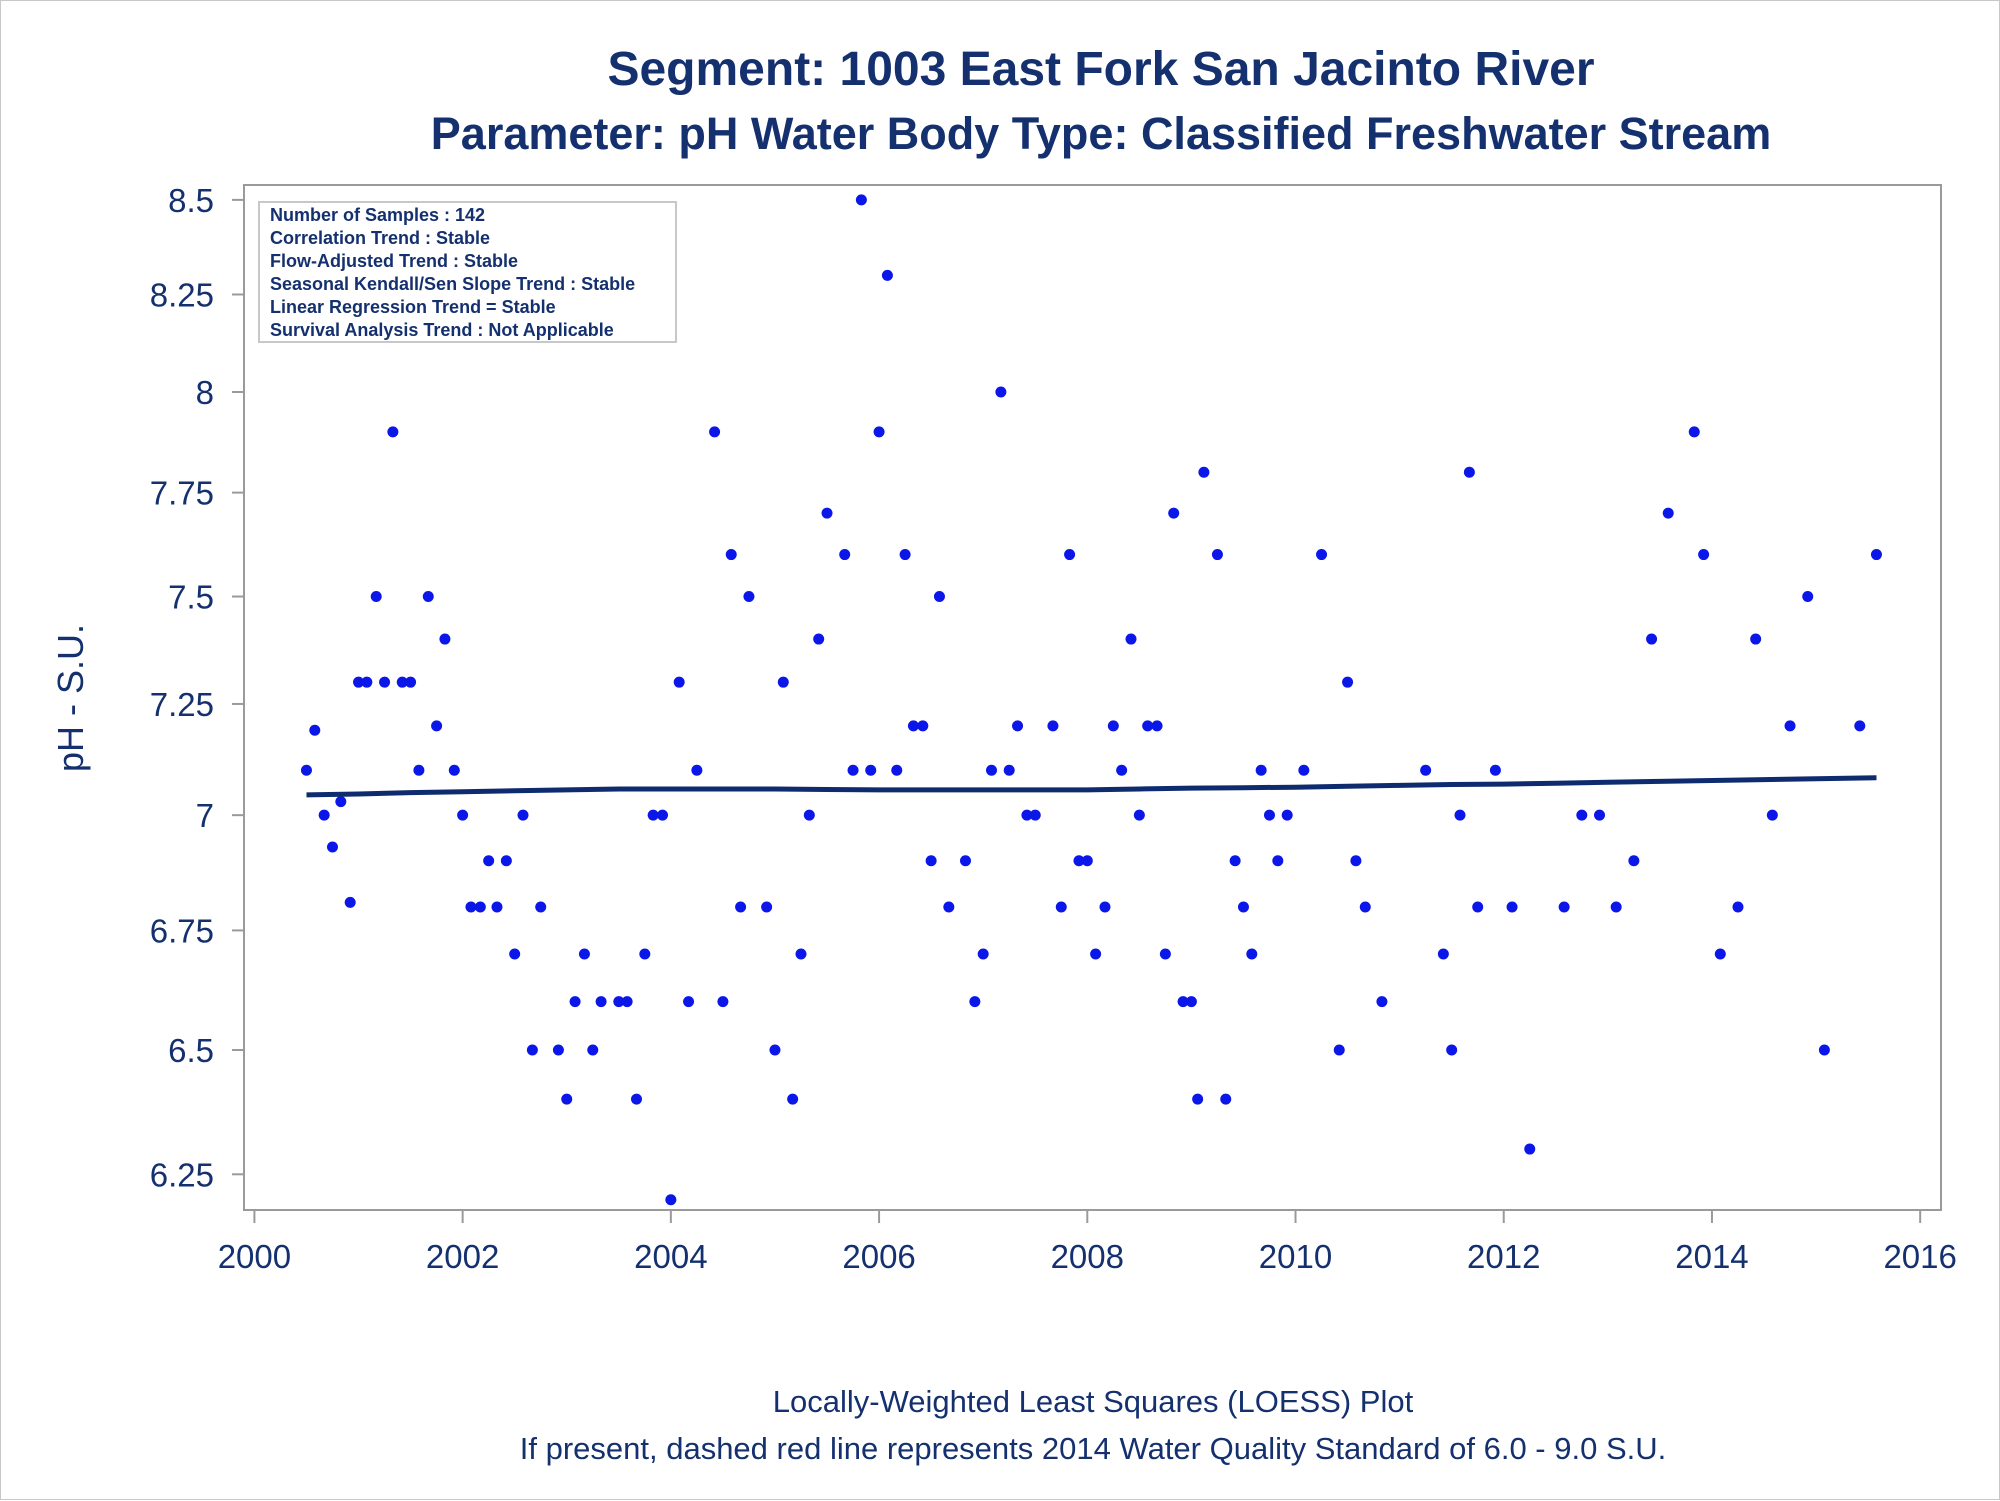 This screenshot has height=1501, width=2000. I want to click on y-tick-label: 8.5, so click(191, 200).